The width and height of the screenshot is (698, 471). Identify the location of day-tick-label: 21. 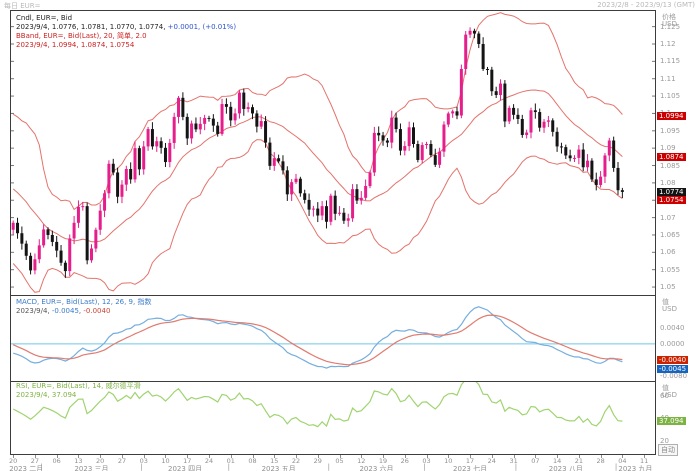
(578, 461).